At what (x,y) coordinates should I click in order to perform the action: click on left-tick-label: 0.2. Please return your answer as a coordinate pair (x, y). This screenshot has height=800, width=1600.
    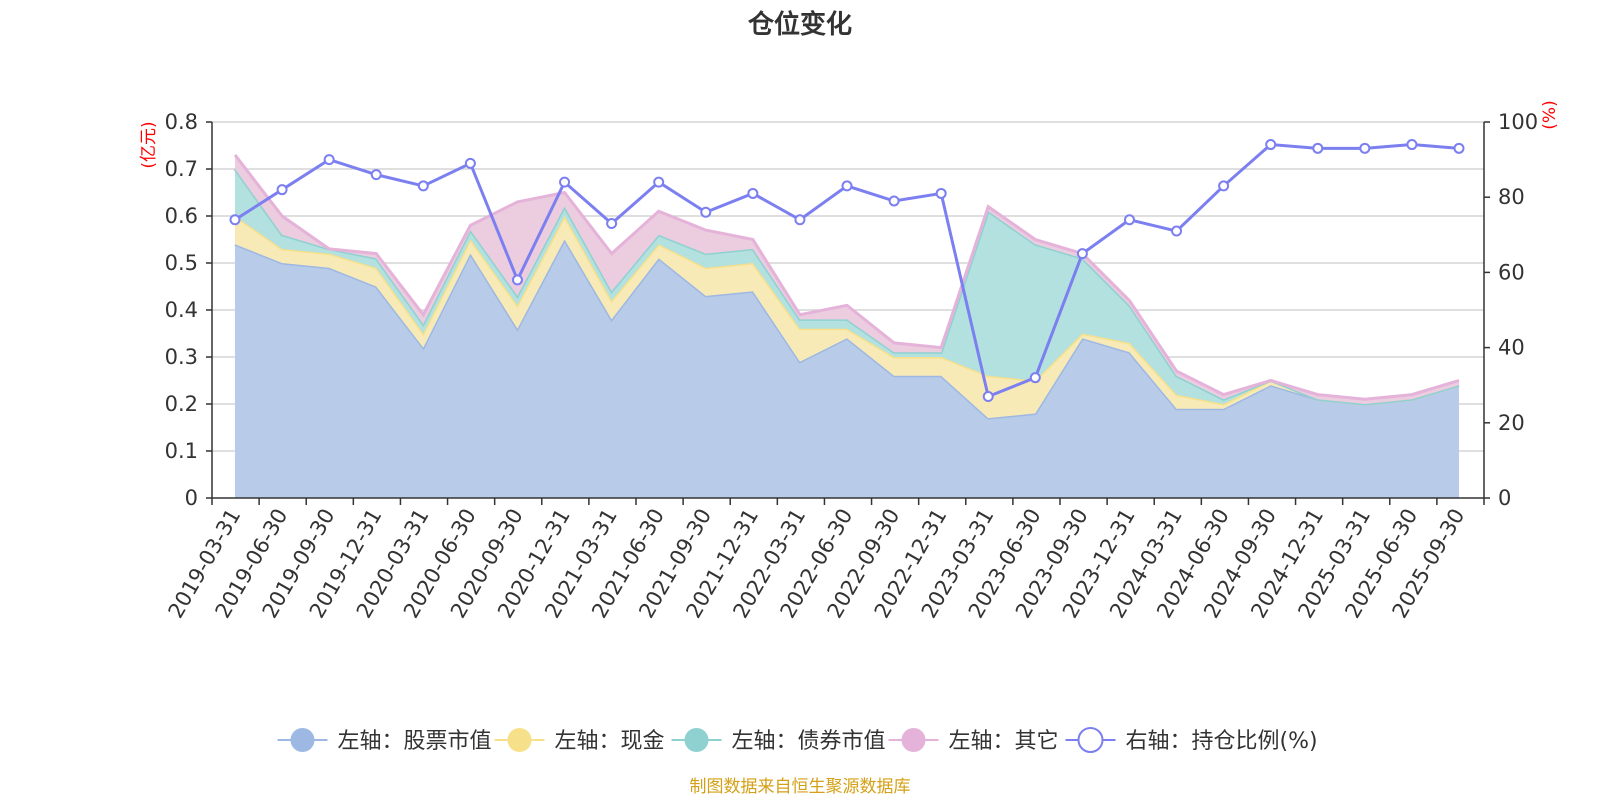
    Looking at the image, I should click on (181, 404).